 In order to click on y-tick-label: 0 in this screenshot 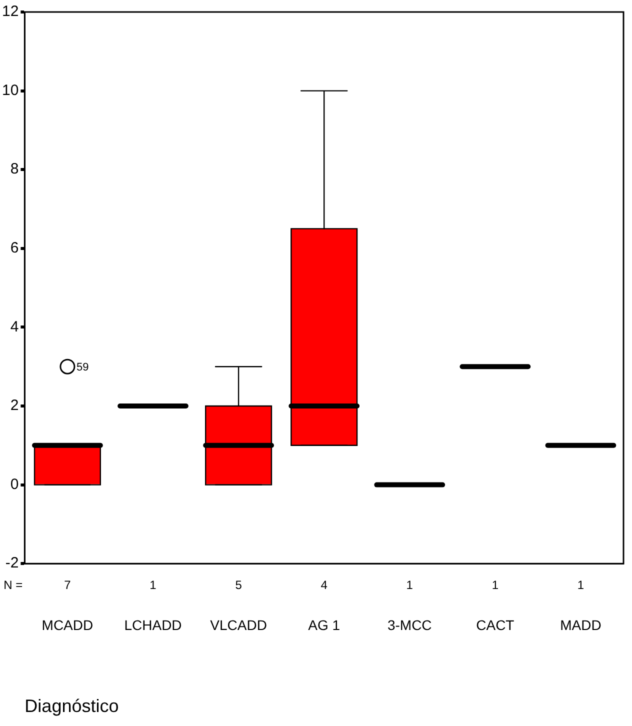, I will do `click(14, 484)`.